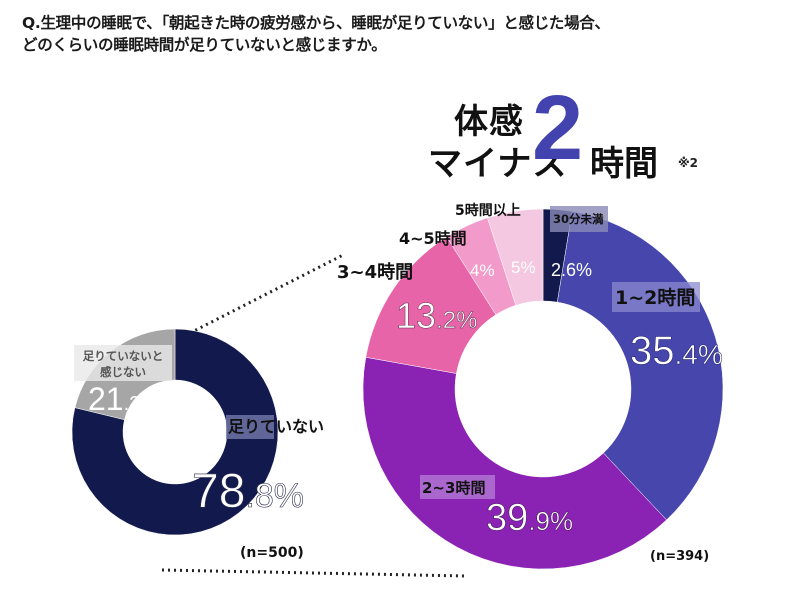 The image size is (800, 600). I want to click on label-2-3h: 2~3時間, so click(453, 488).